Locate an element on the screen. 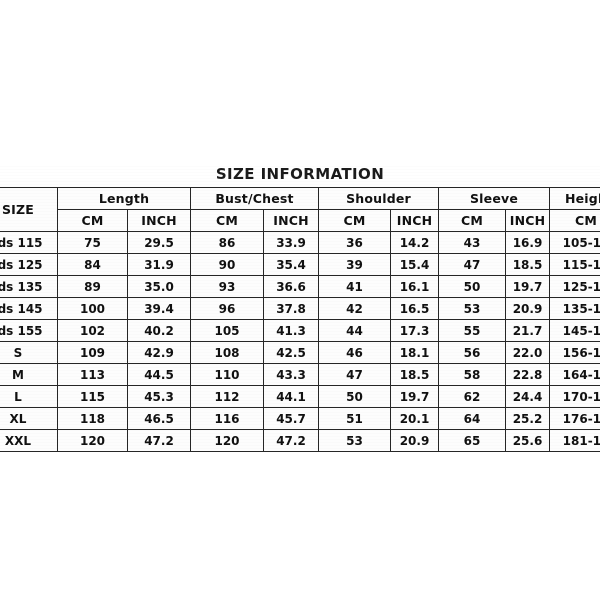  table-cell: 56 is located at coordinates (472, 352).